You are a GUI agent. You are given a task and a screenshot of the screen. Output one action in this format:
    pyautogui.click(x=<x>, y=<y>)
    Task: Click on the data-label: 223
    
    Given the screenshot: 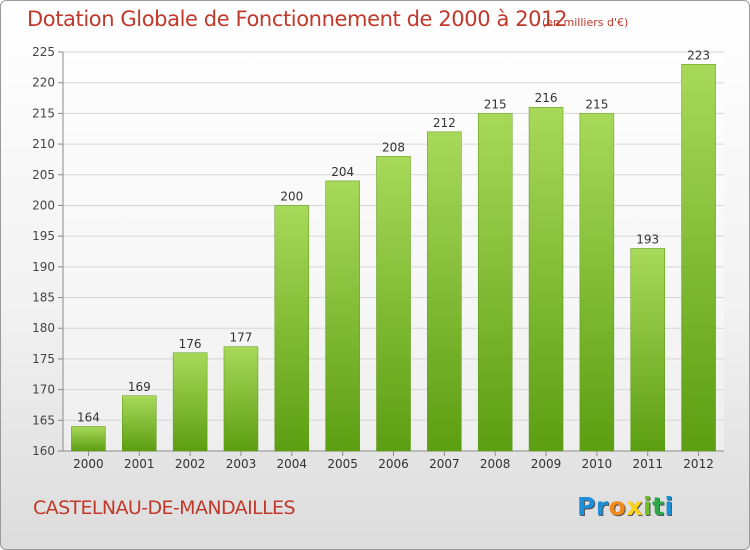 What is the action you would take?
    pyautogui.click(x=698, y=55)
    